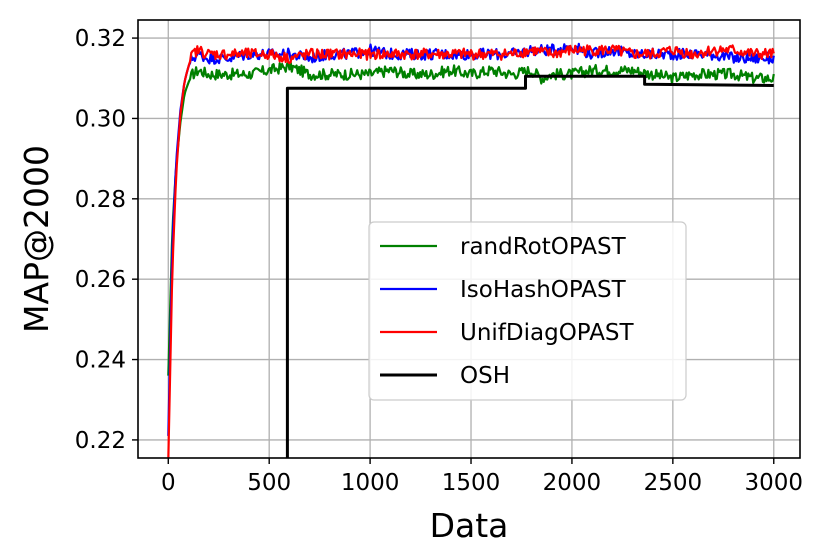 Image resolution: width=831 pixels, height=560 pixels. Describe the element at coordinates (469, 525) in the screenshot. I see `x-axis-title: Data` at that location.